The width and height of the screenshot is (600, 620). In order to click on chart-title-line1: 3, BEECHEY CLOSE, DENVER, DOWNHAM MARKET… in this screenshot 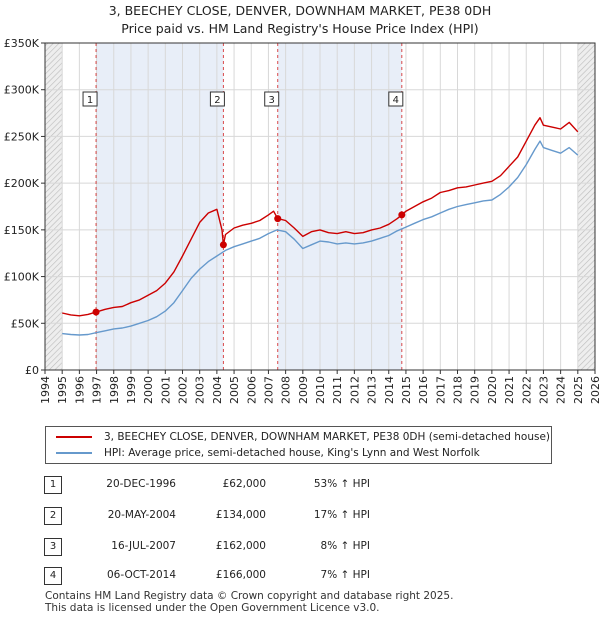, I will do `click(300, 10)`.